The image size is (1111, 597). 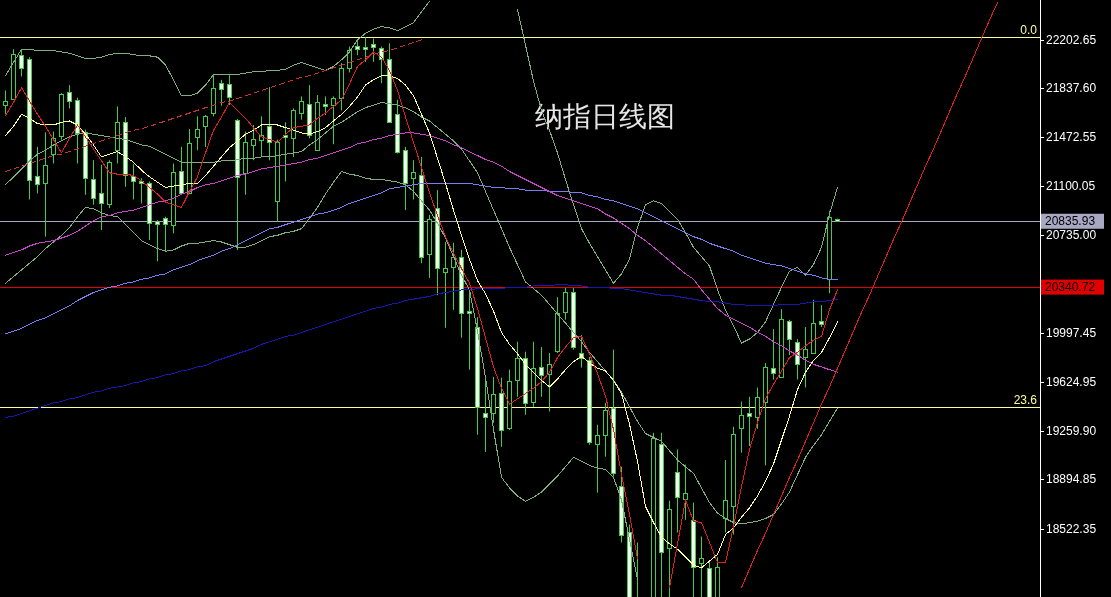 I want to click on ref-line-label: 20835.93, so click(x=1070, y=221).